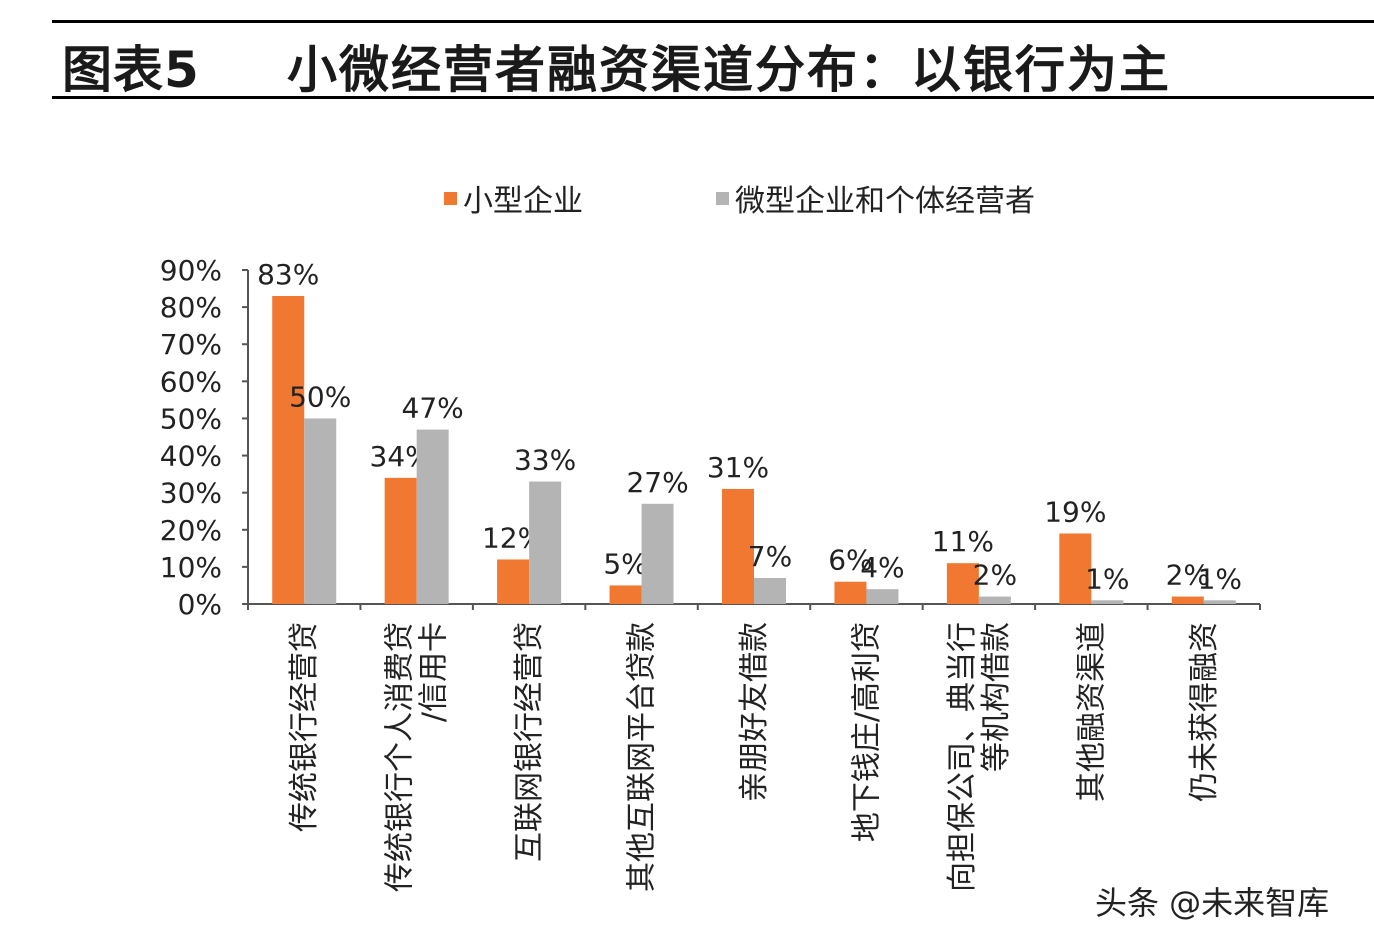  I want to click on category-label: 其他融资渠道, so click(1091, 712).